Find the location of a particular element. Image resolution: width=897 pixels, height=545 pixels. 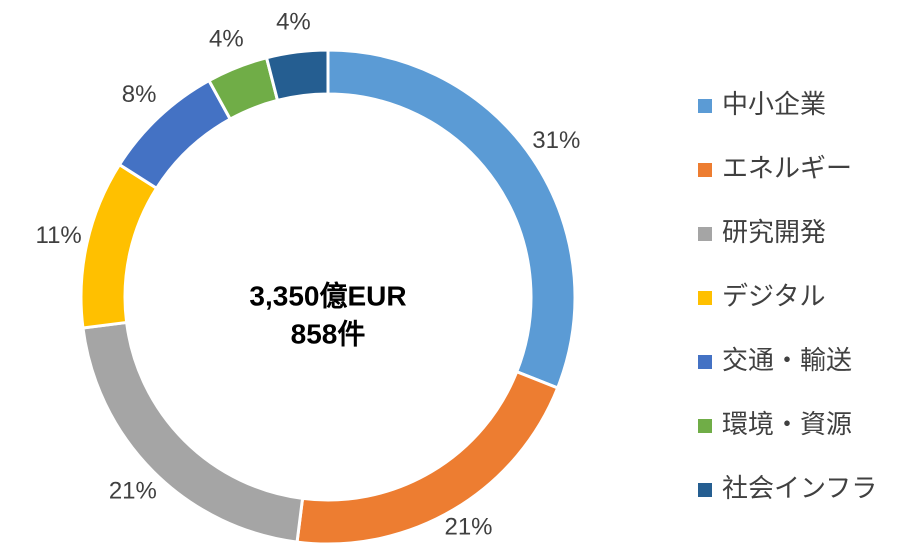

legend-label: デジタル is located at coordinates (773, 296).